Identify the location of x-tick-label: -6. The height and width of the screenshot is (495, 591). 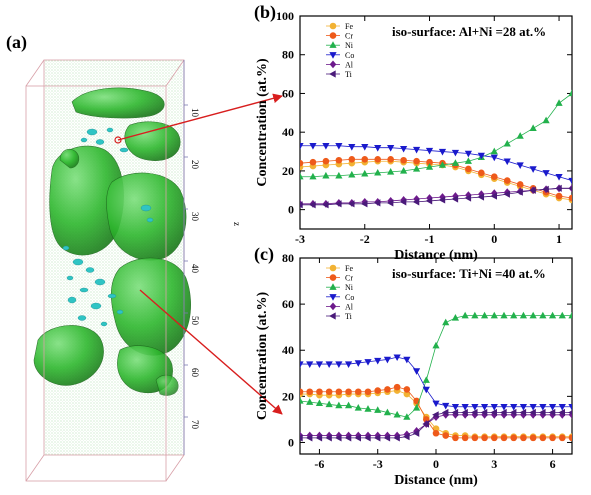
(319, 464).